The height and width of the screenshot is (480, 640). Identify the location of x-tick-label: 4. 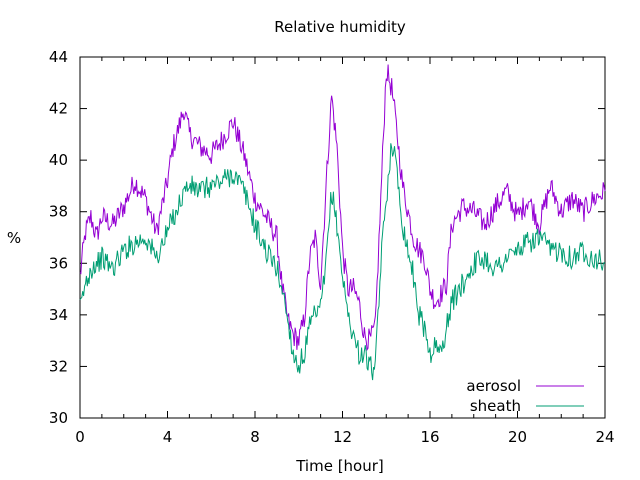
(168, 437).